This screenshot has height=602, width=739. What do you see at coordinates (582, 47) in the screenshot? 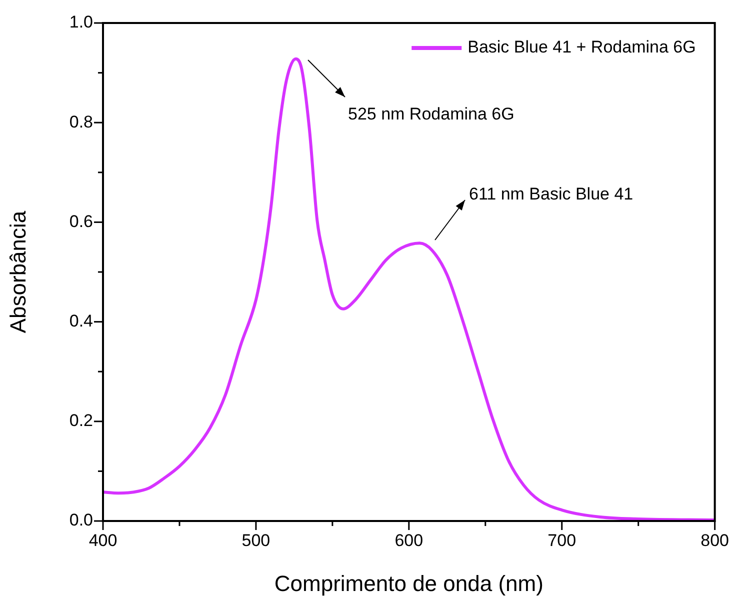
I see `legend-label: Basic Blue 41 + Rodamina 6G` at bounding box center [582, 47].